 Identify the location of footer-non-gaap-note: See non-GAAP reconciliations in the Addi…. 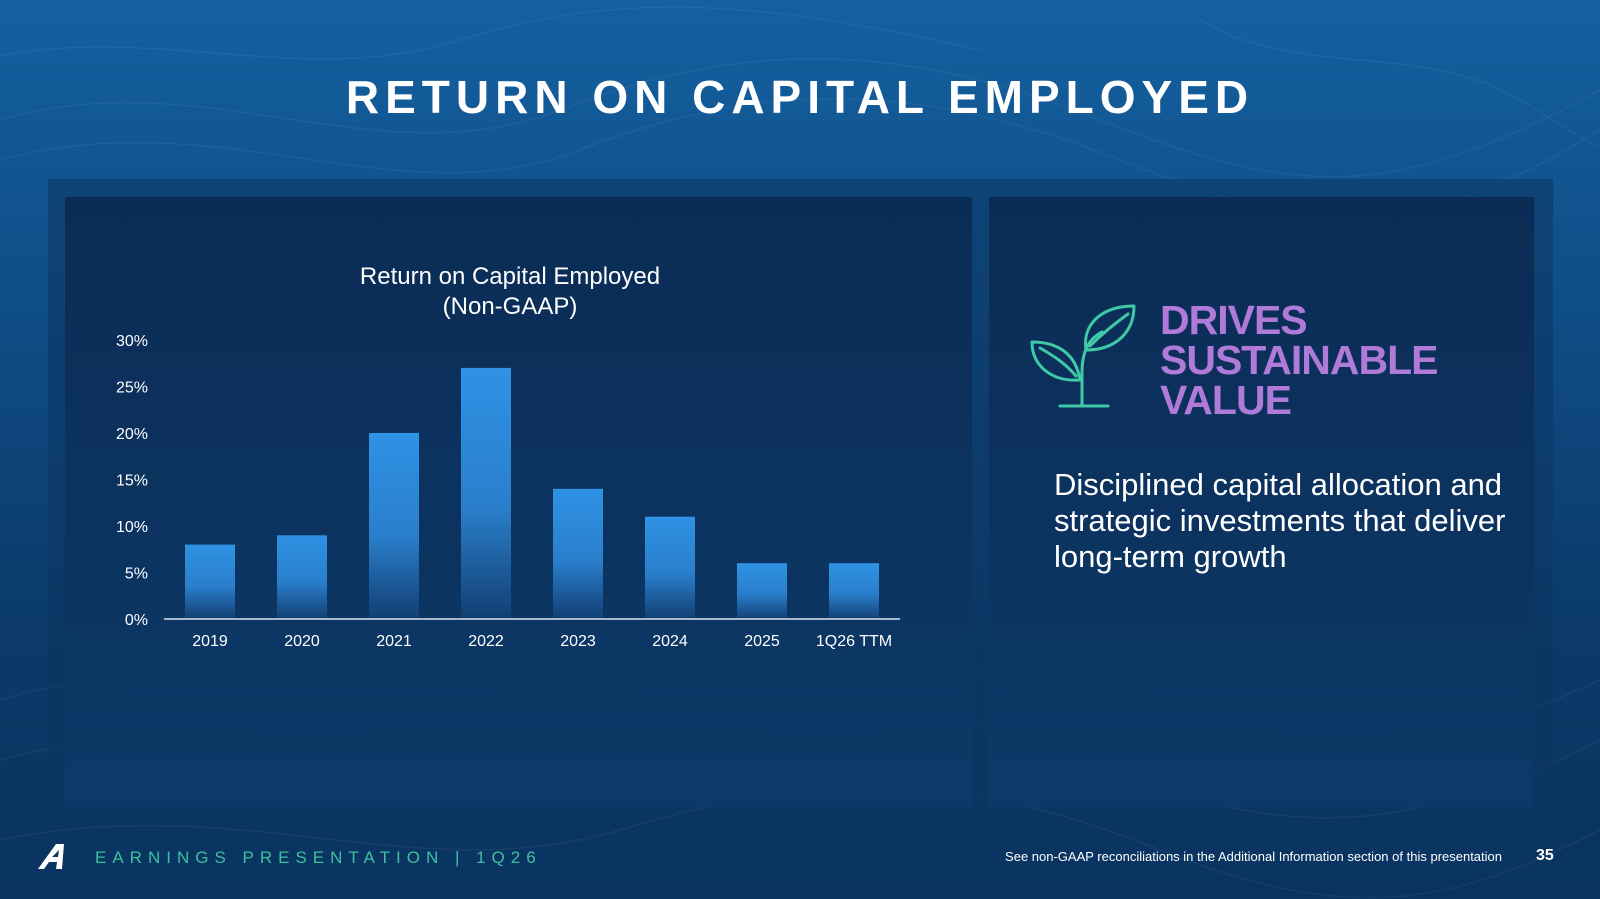
(1253, 856).